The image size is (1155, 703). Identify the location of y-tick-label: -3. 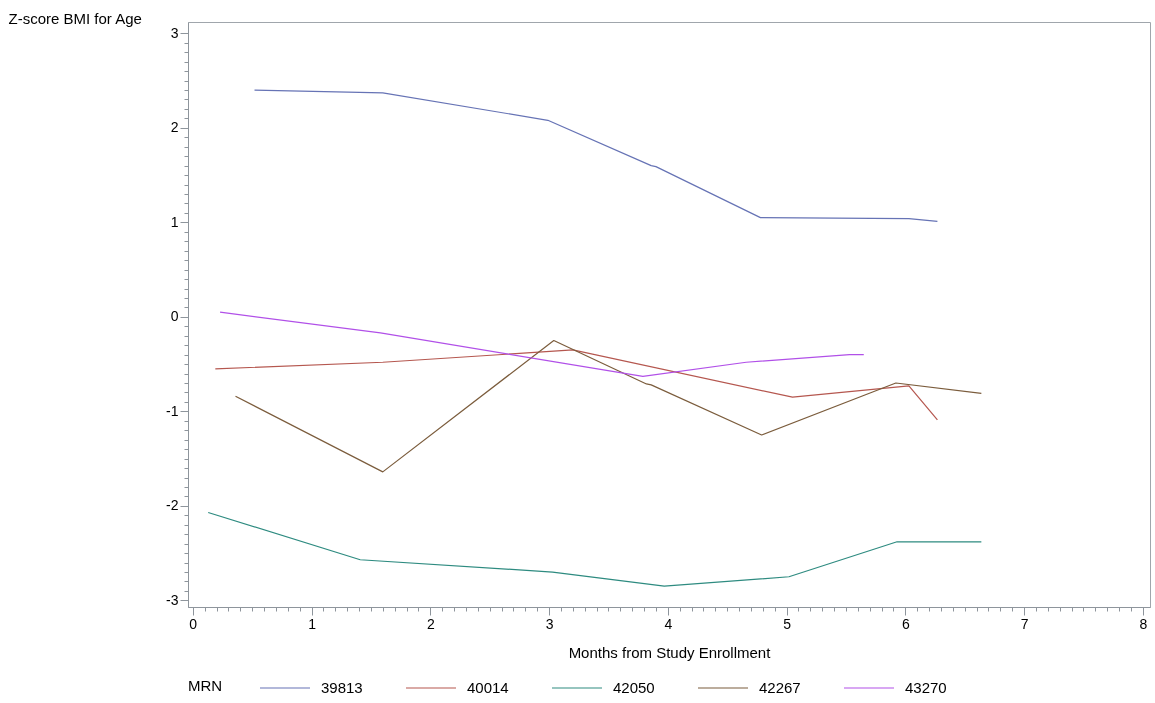
(172, 599).